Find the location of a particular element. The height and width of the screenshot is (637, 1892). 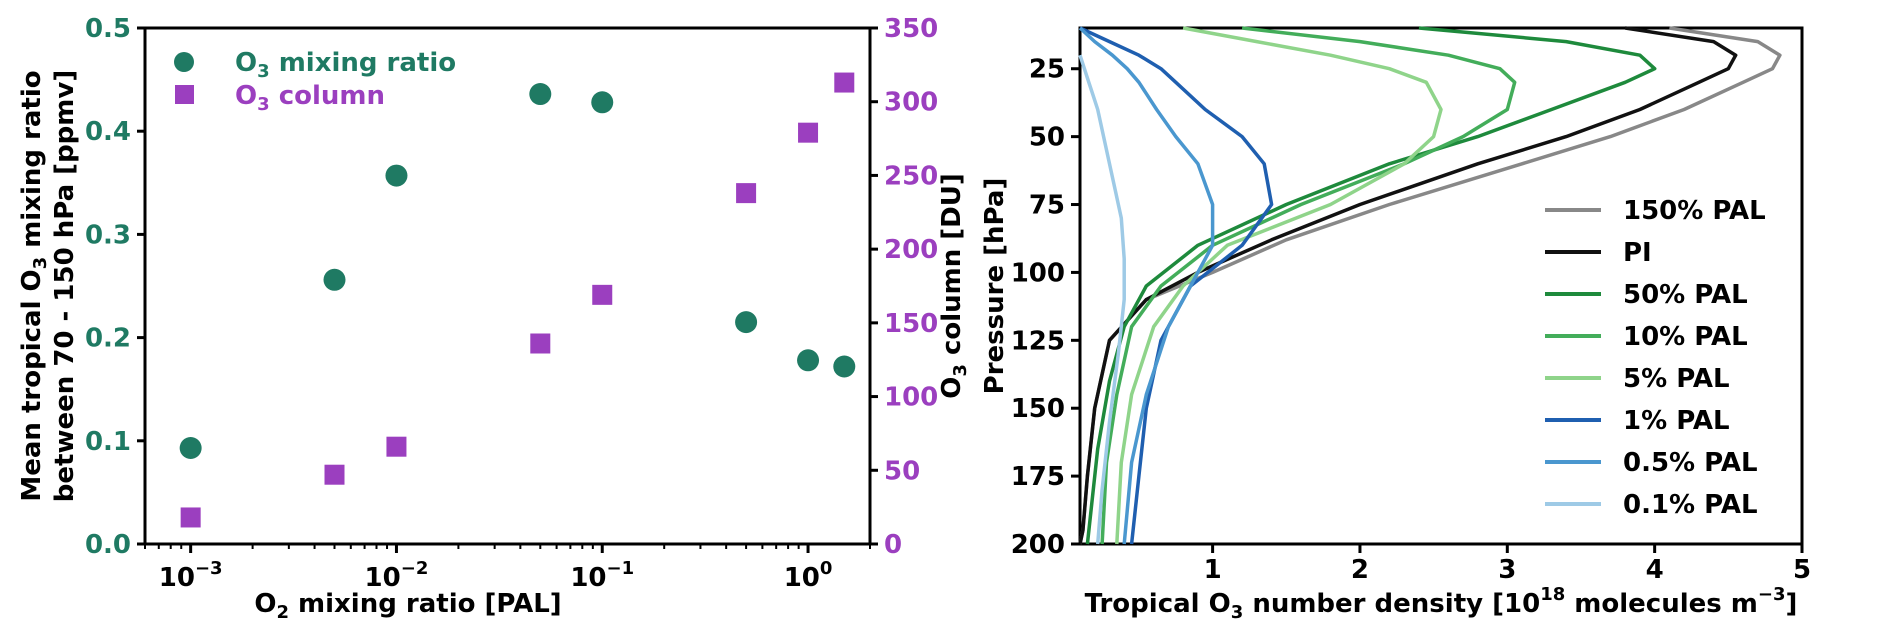

left-y-tick-label: 0.5 is located at coordinates (108, 29).